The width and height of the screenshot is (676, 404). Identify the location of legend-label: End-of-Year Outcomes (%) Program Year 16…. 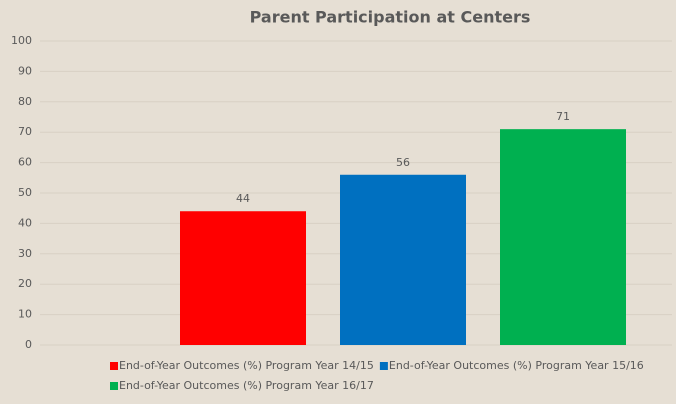
(246, 385).